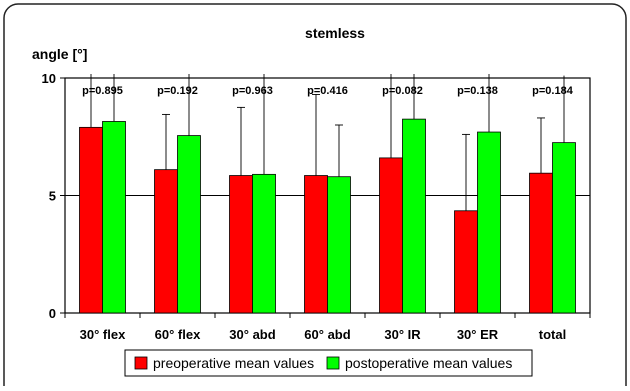 This screenshot has width=630, height=391. Describe the element at coordinates (49, 78) in the screenshot. I see `y-tick-label: 10` at that location.